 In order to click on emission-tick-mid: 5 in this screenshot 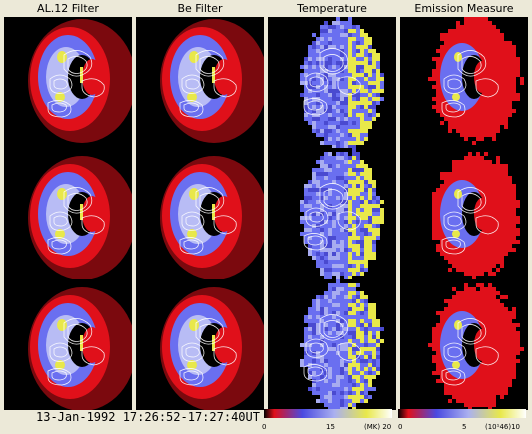, I will do `click(464, 427)`.